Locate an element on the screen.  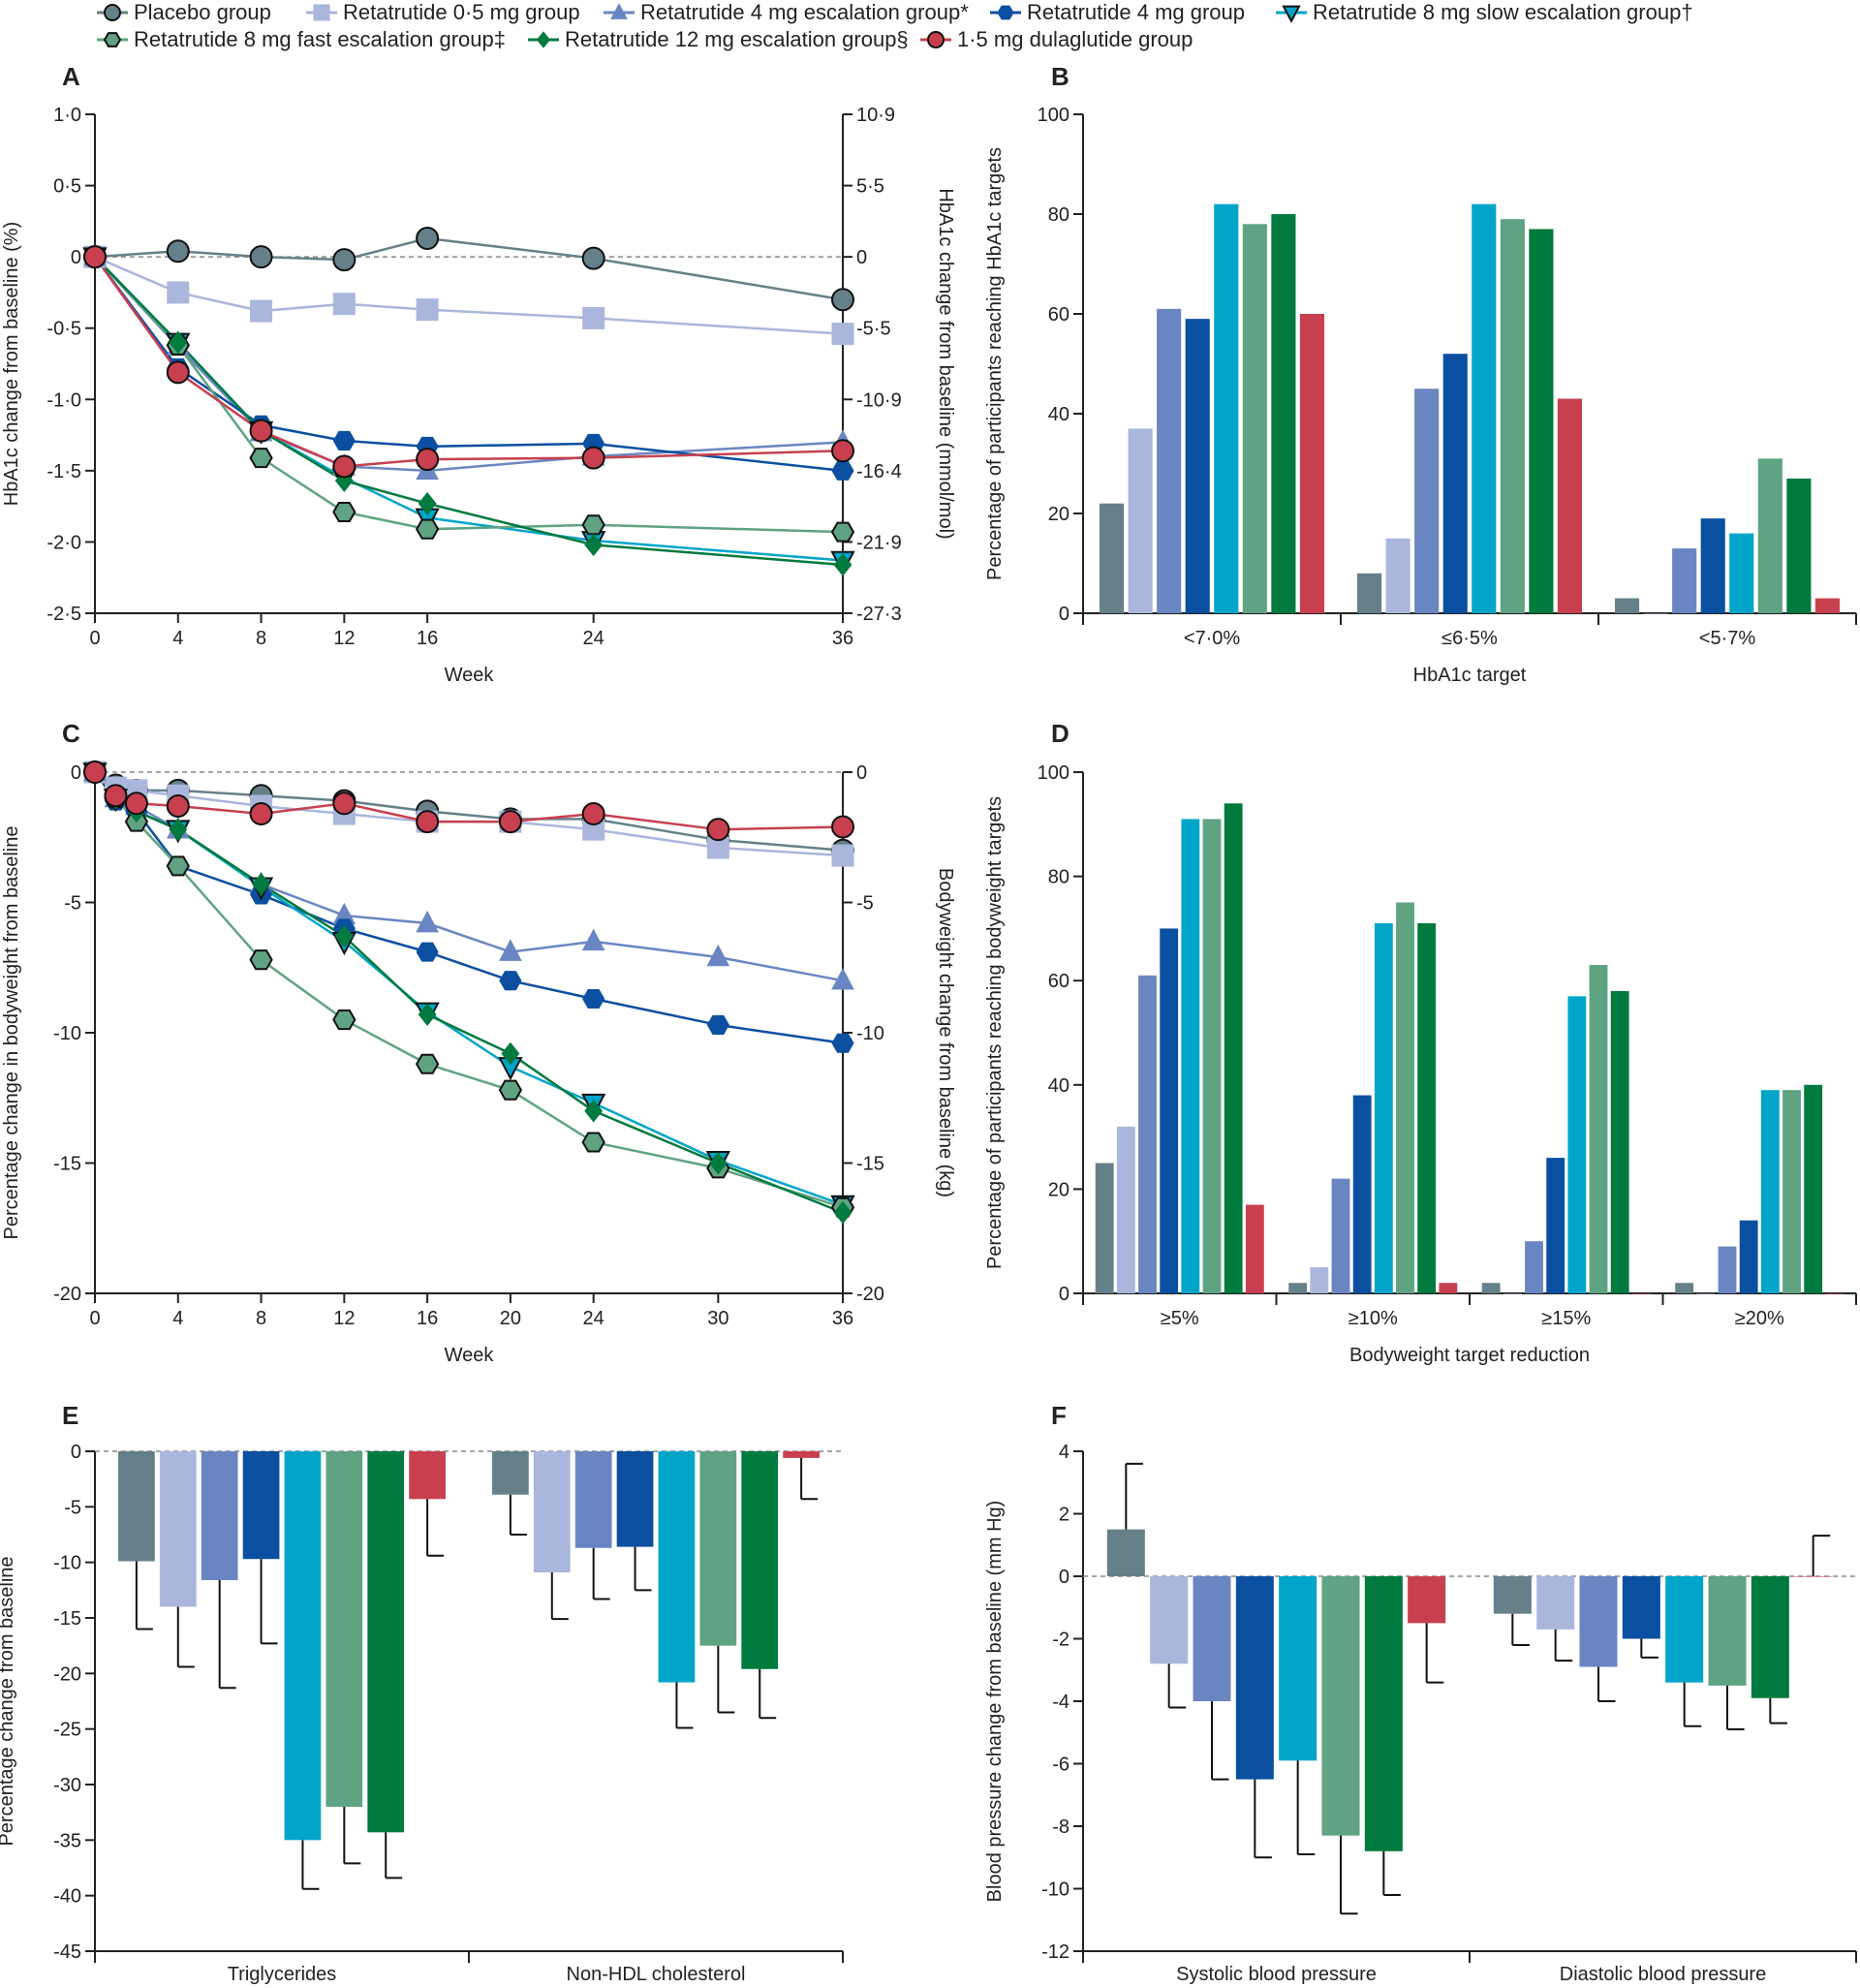
y-tick-label: -0·5 is located at coordinates (63, 329).